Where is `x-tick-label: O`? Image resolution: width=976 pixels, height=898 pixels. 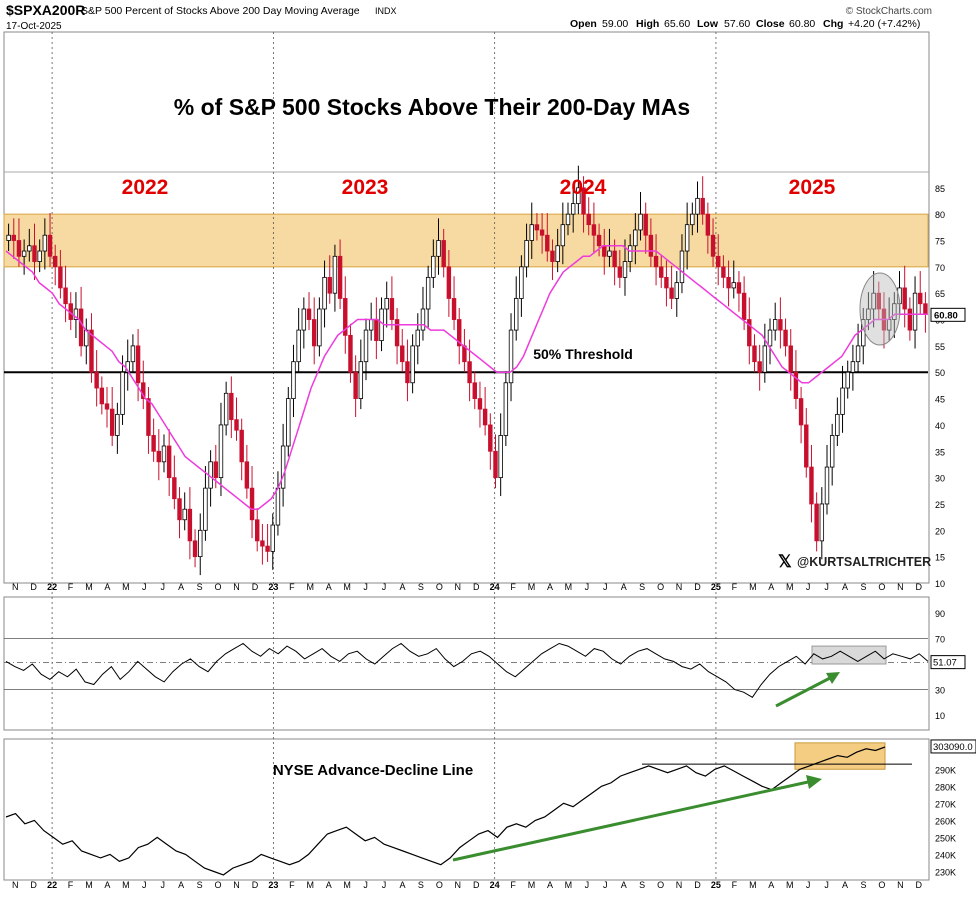
x-tick-label: O is located at coordinates (439, 587).